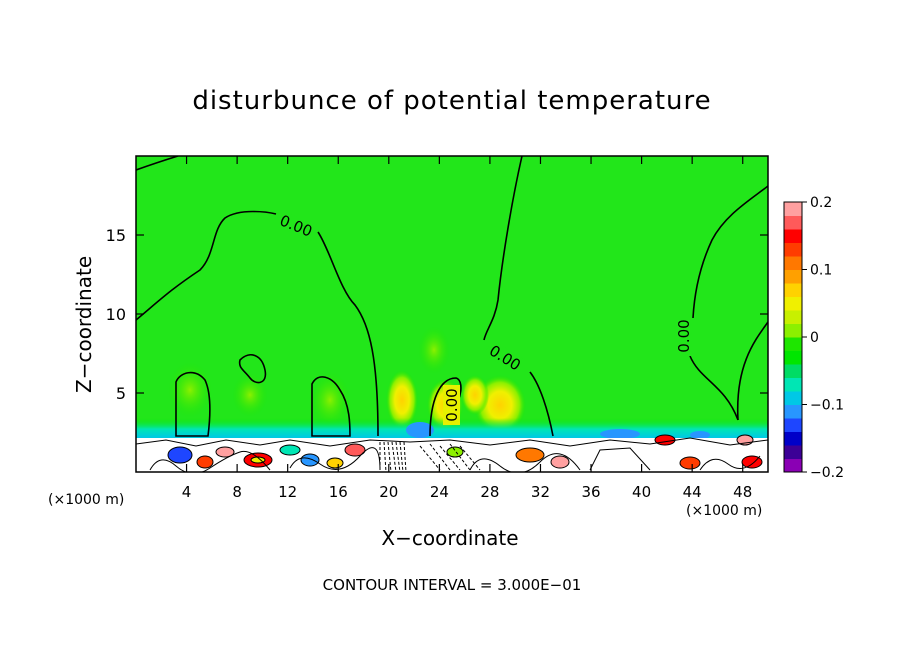  What do you see at coordinates (827, 406) in the screenshot?
I see `colorbar-tick-label: −0.1` at bounding box center [827, 406].